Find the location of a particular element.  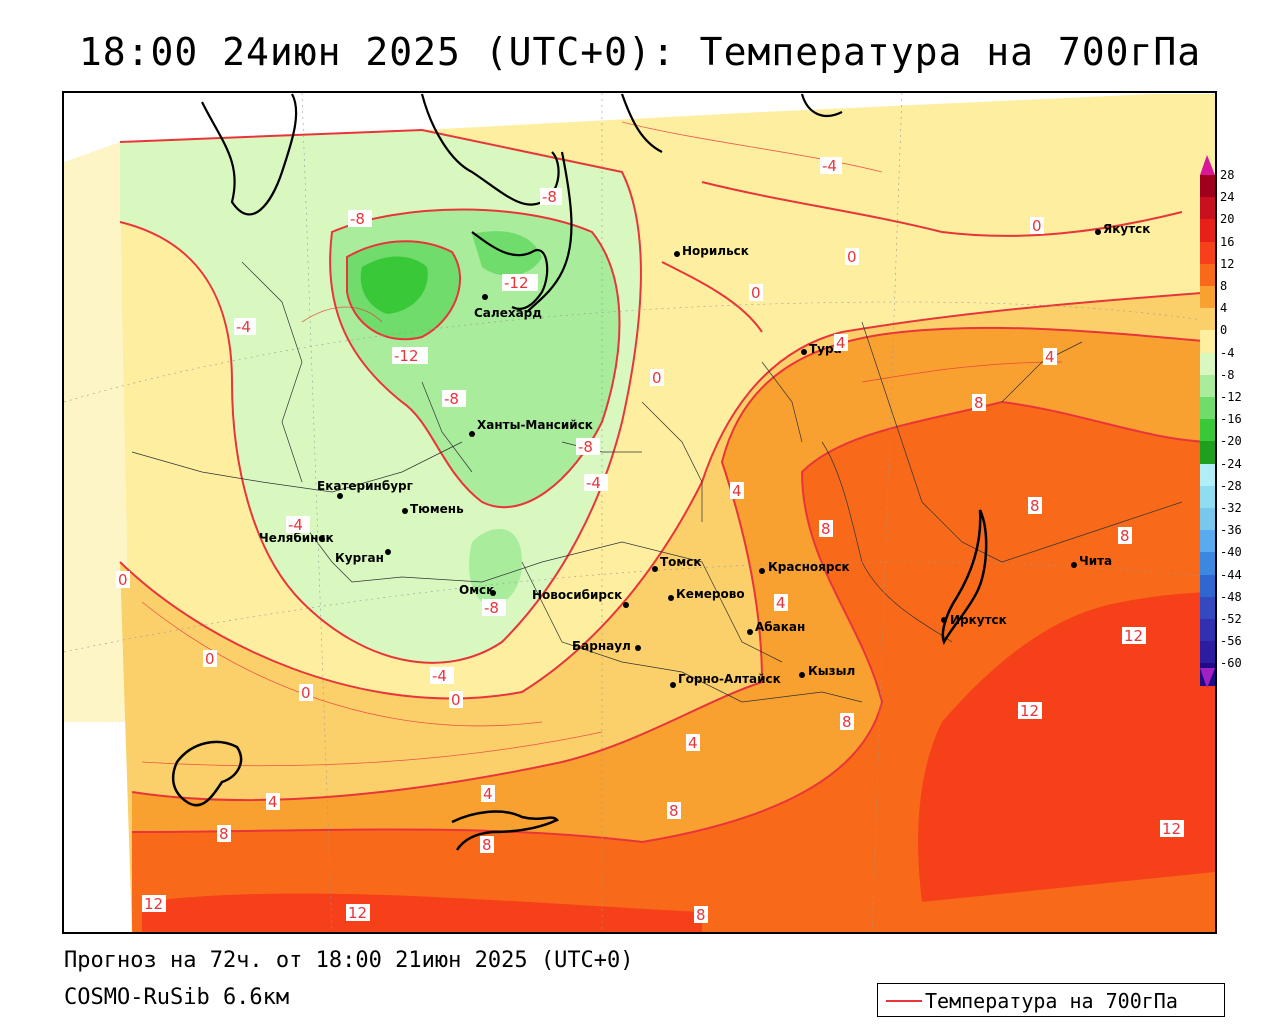

colorbar-tick-label: 20 is located at coordinates (1227, 219).